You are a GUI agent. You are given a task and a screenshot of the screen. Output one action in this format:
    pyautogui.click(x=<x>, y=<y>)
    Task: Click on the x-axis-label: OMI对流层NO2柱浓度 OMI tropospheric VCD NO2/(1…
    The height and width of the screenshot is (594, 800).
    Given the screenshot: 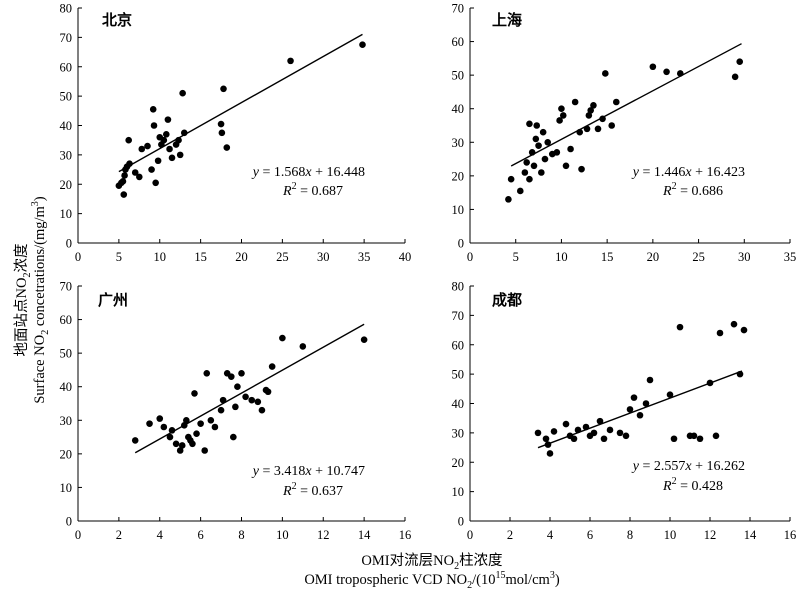 What is the action you would take?
    pyautogui.click(x=432, y=571)
    